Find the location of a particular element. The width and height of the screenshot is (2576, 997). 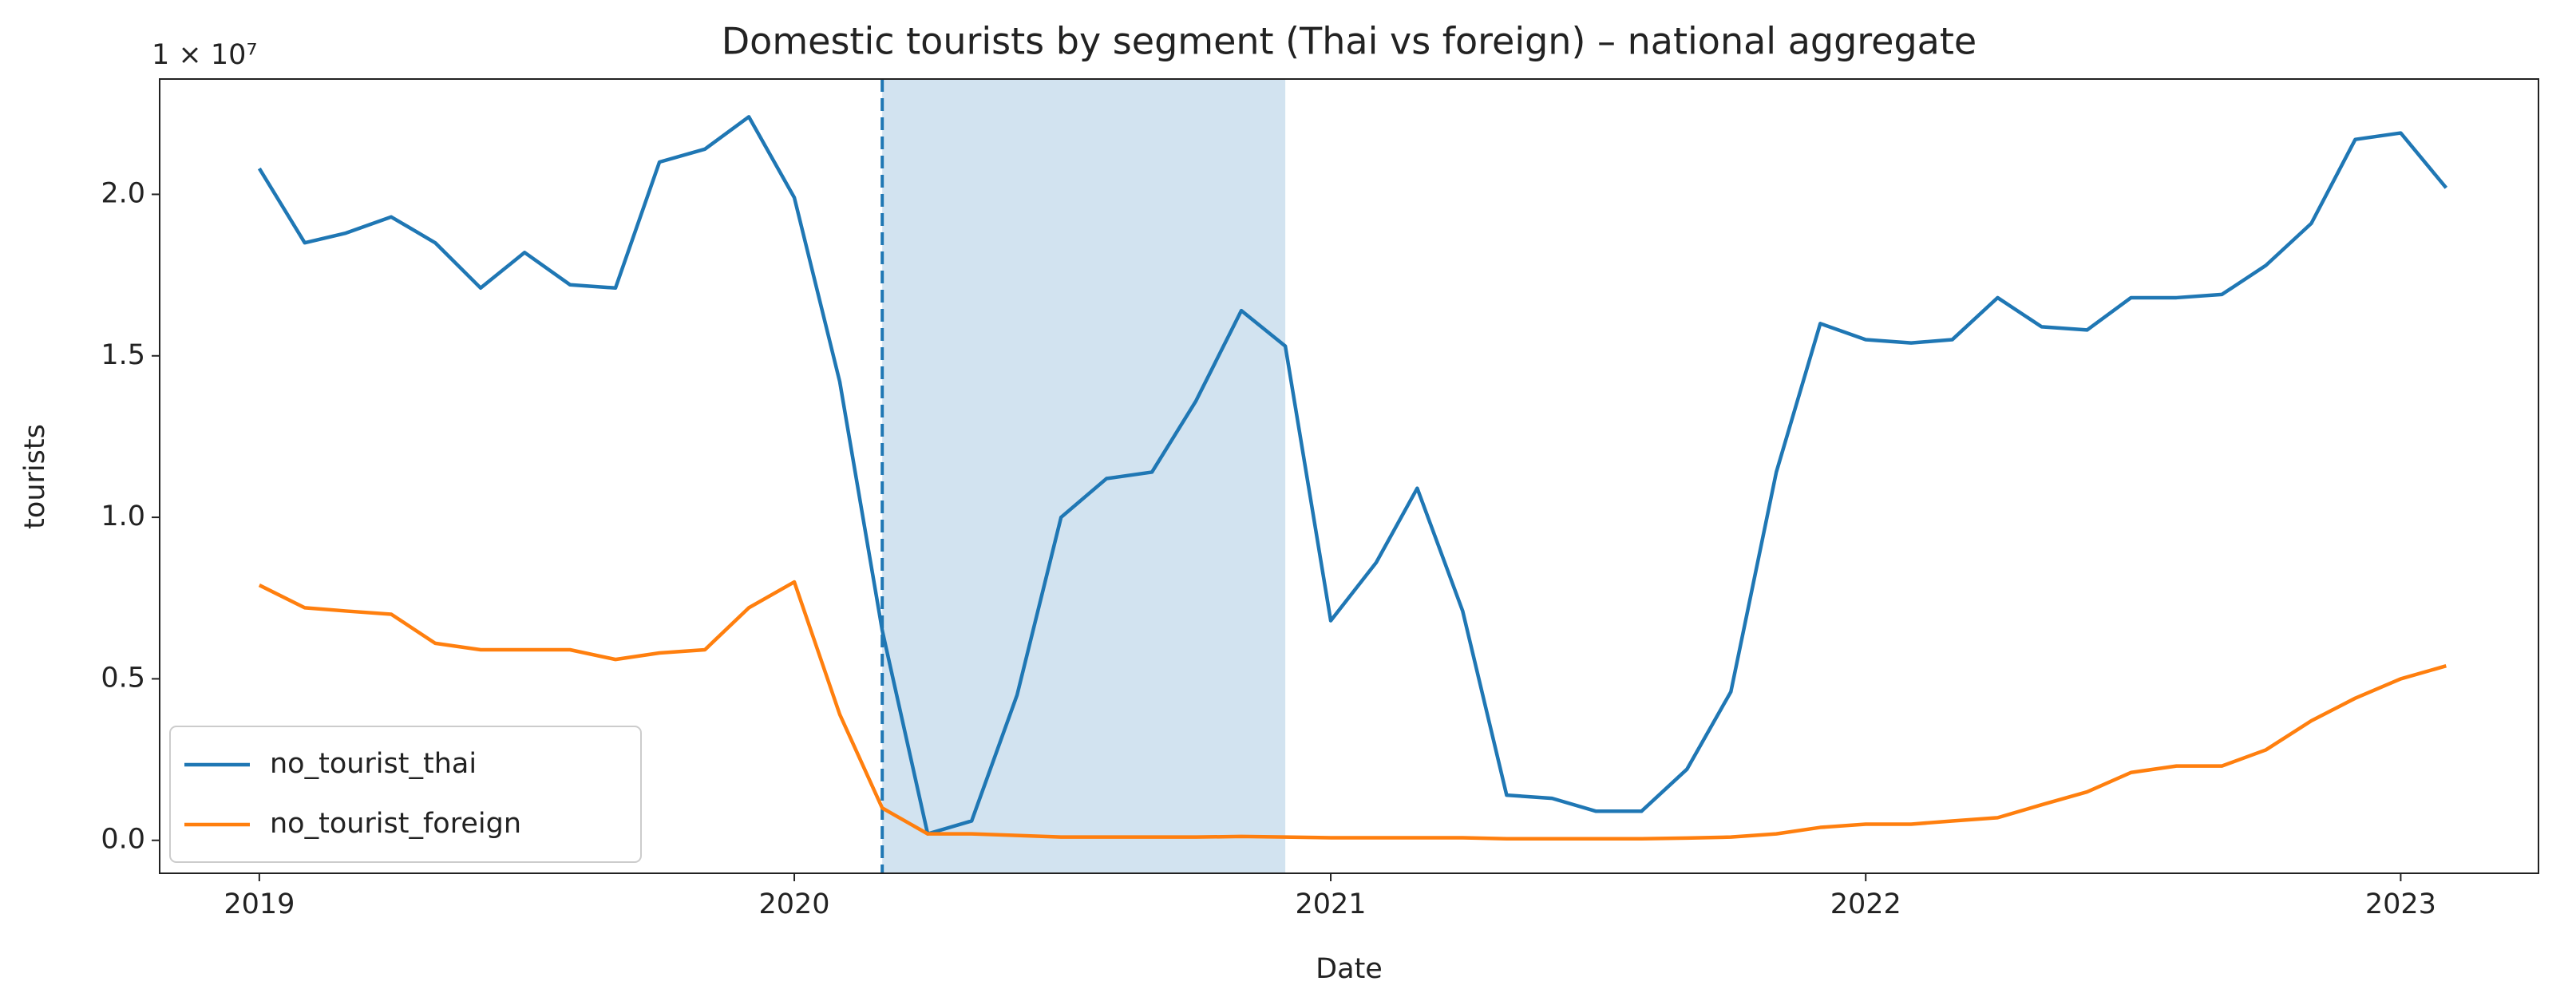

legend-label: no_tourist_foreign is located at coordinates (396, 824).